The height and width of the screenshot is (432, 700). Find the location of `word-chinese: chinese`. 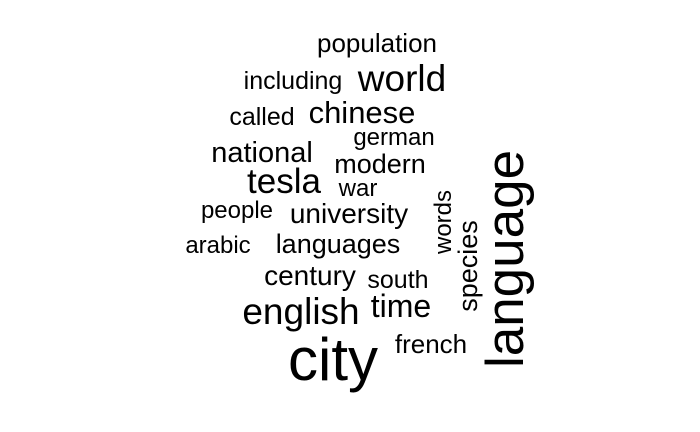

word-chinese: chinese is located at coordinates (362, 112).